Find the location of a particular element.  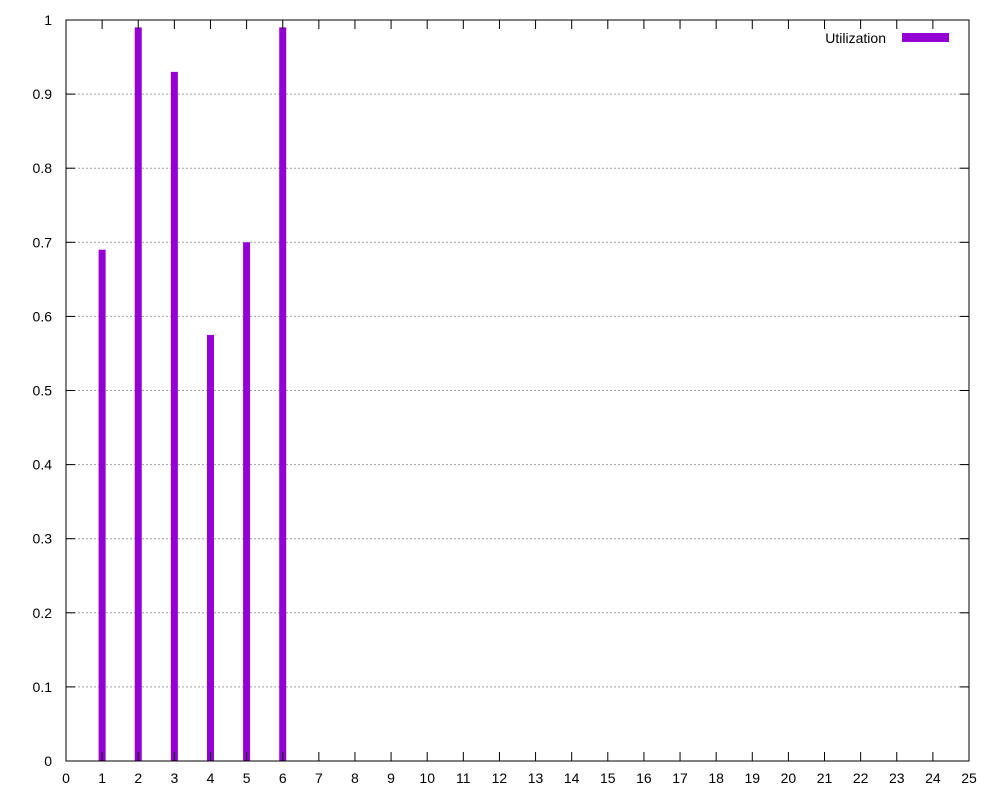

x-tick-label: 21 is located at coordinates (825, 778).